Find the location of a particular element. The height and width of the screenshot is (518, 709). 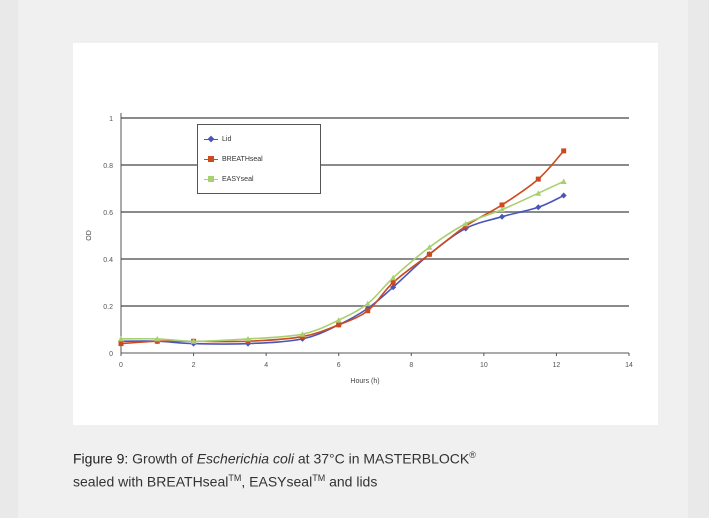

caption-text-3: sealed with BREATHseal is located at coordinates (151, 481).